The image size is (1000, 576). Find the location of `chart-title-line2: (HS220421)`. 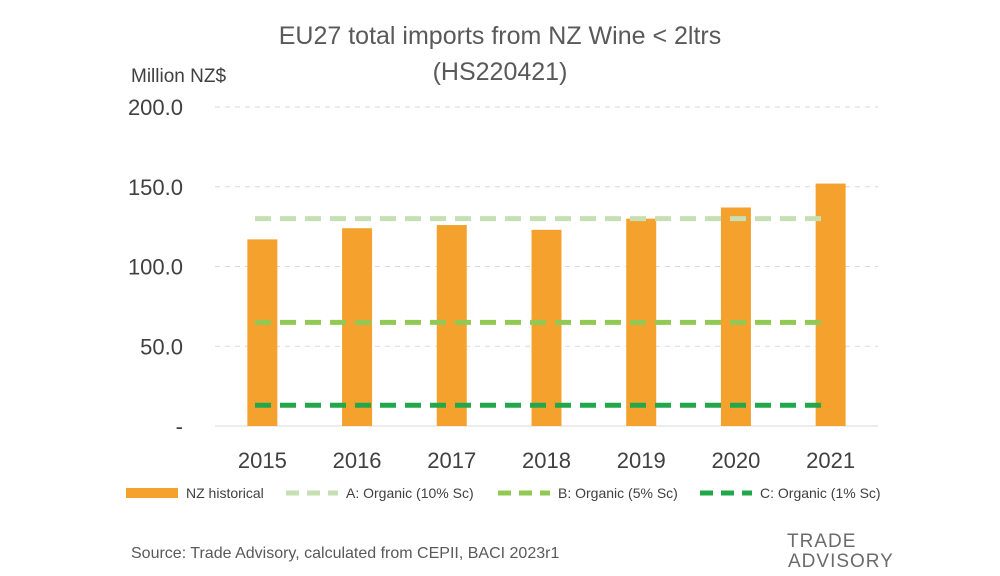

chart-title-line2: (HS220421) is located at coordinates (500, 72).